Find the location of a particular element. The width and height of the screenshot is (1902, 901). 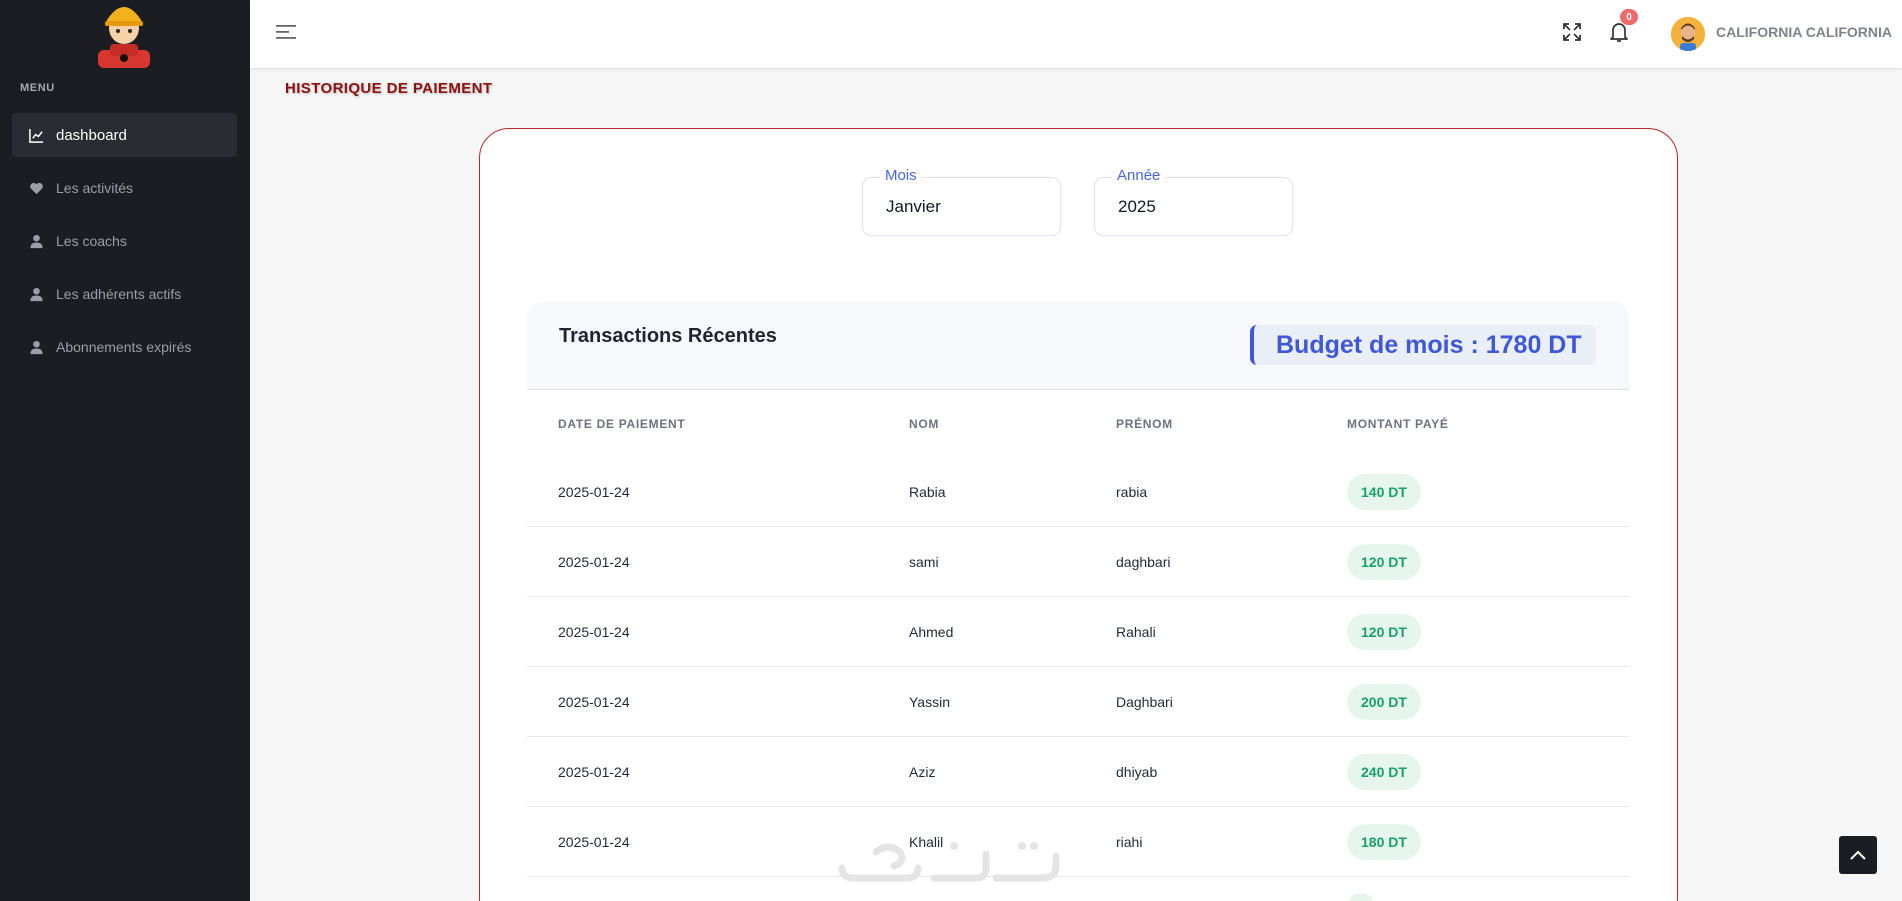

menu-title: MENU is located at coordinates (37, 88).